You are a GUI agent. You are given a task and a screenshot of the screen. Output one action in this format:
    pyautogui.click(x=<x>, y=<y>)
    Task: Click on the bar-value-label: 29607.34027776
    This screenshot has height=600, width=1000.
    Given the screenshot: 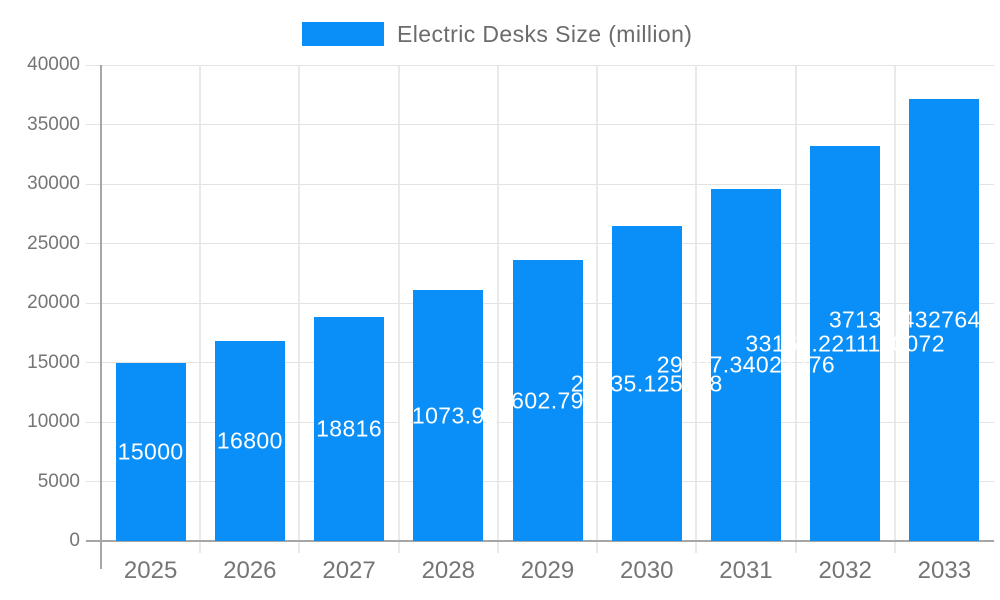 What is the action you would take?
    pyautogui.click(x=746, y=364)
    